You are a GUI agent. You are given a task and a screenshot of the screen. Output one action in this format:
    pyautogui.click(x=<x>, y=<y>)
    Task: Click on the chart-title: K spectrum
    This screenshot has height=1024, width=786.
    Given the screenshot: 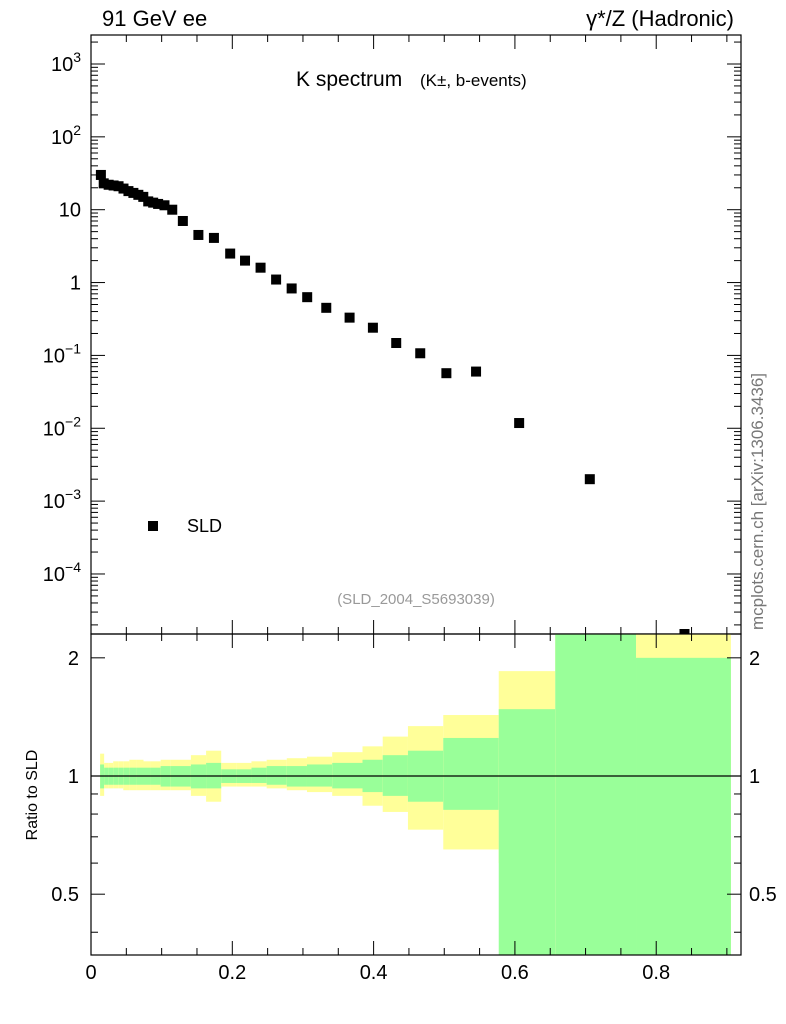 What is the action you would take?
    pyautogui.click(x=349, y=79)
    